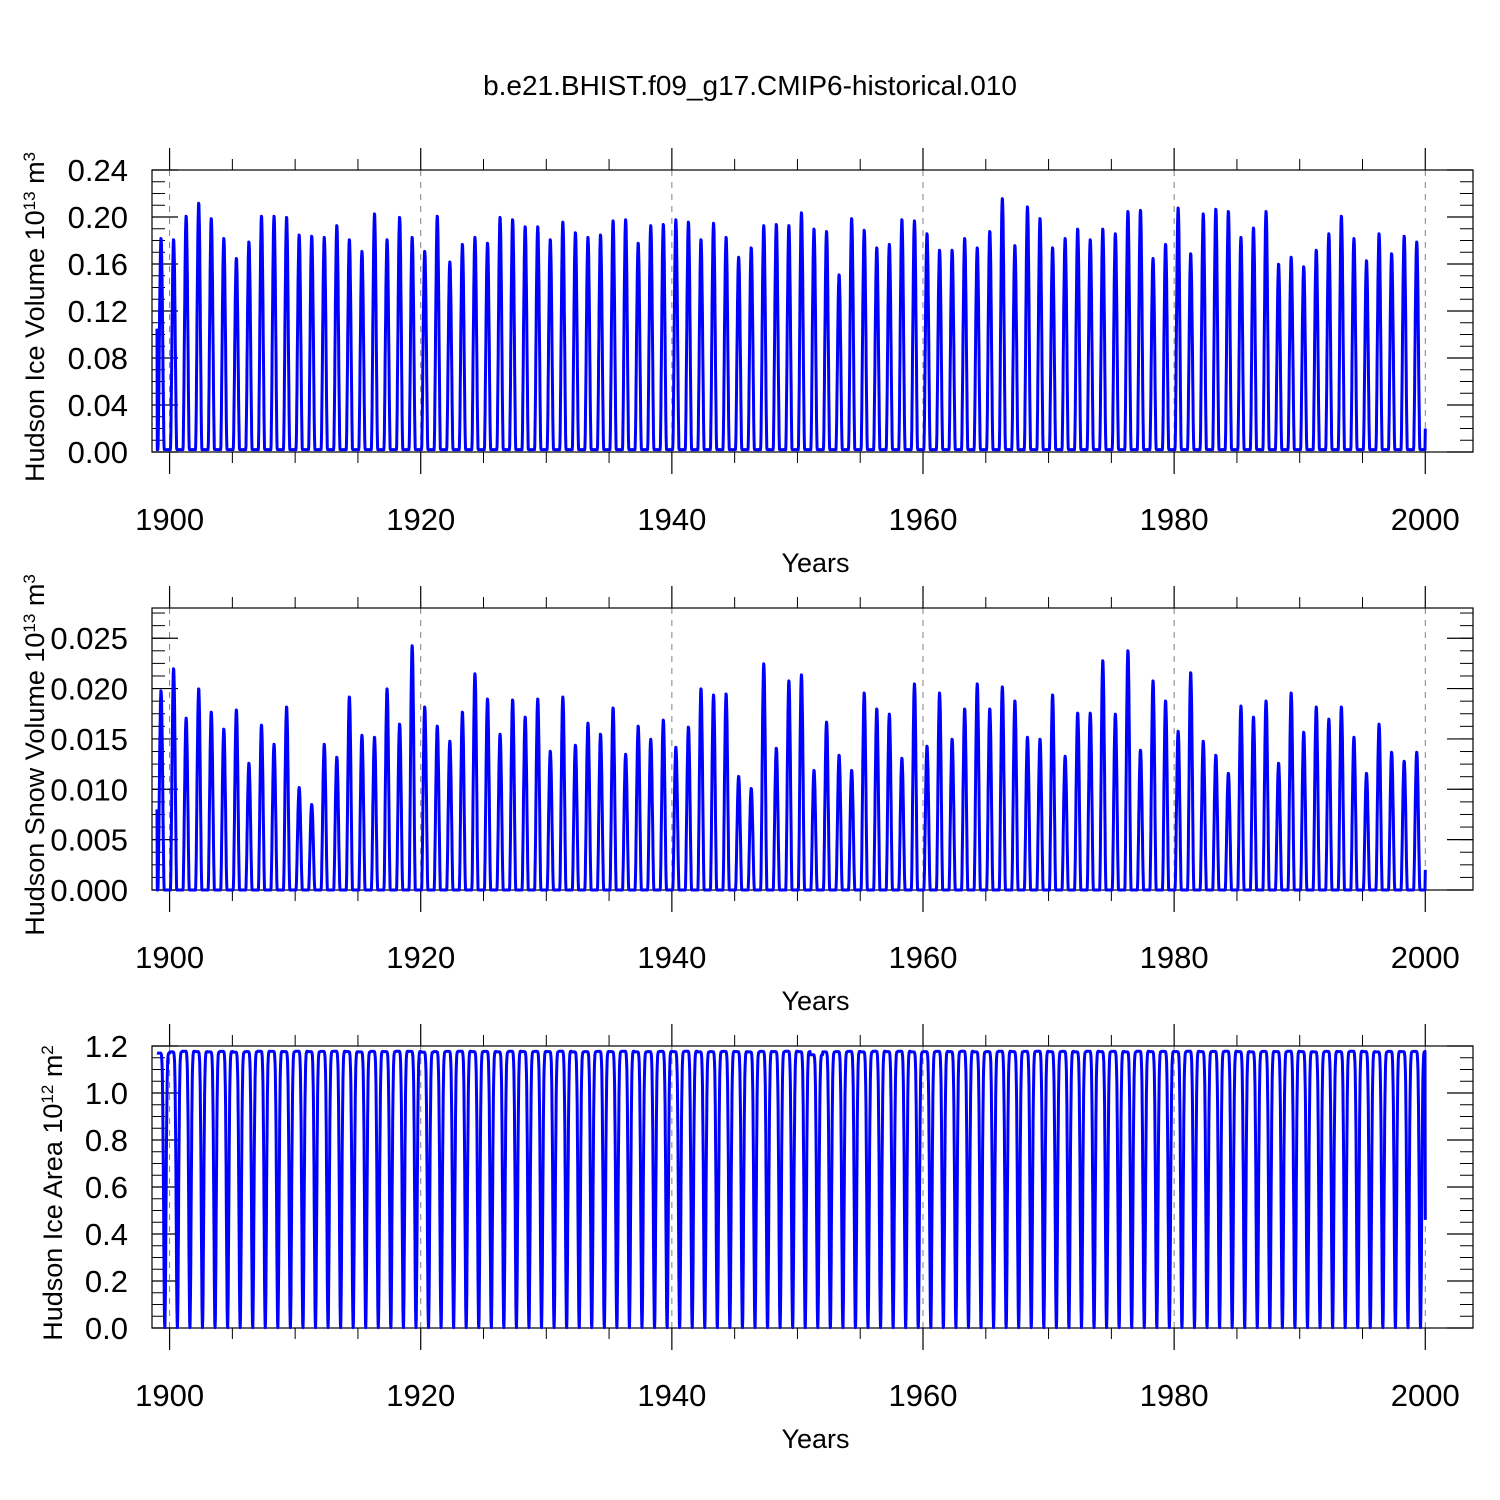  Describe the element at coordinates (89, 890) in the screenshot. I see `y-tick-label: 0.000` at that location.